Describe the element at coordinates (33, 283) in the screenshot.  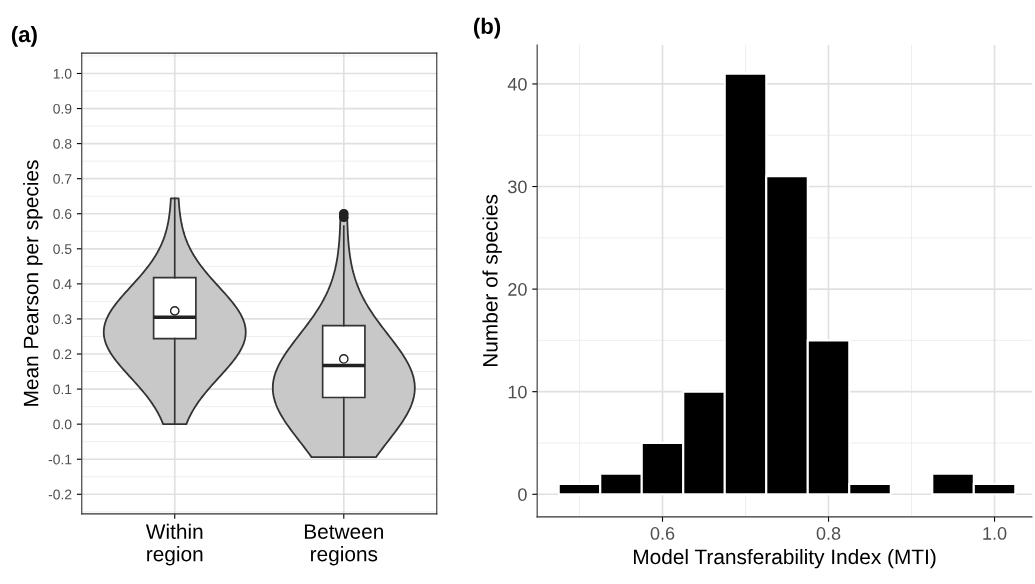
I see `y-axis-title: Mean Pearson per species` at that location.